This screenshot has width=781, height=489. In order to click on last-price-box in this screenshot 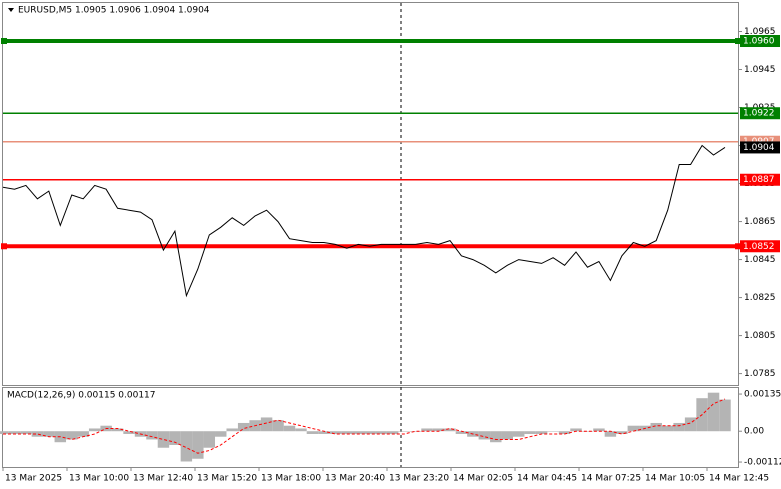, I will do `click(760, 147)`.